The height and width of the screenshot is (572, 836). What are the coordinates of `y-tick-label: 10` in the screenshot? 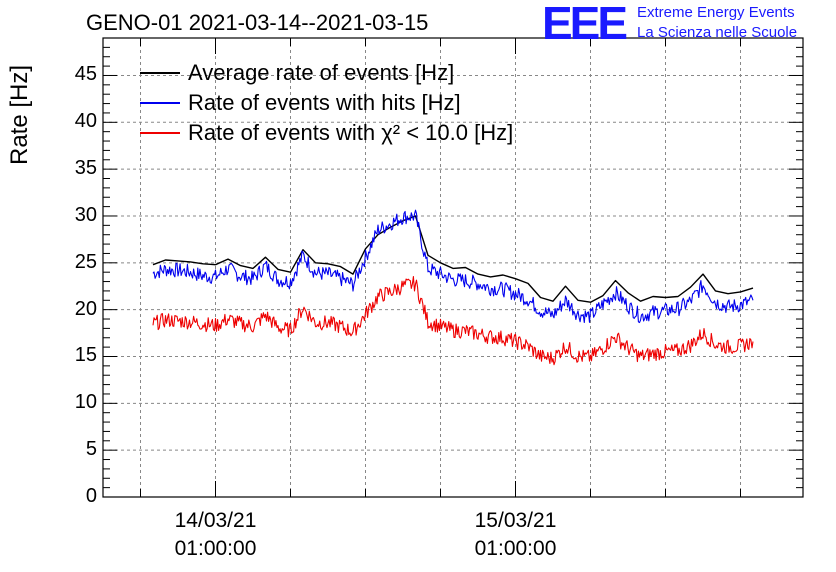 It's located at (85, 402).